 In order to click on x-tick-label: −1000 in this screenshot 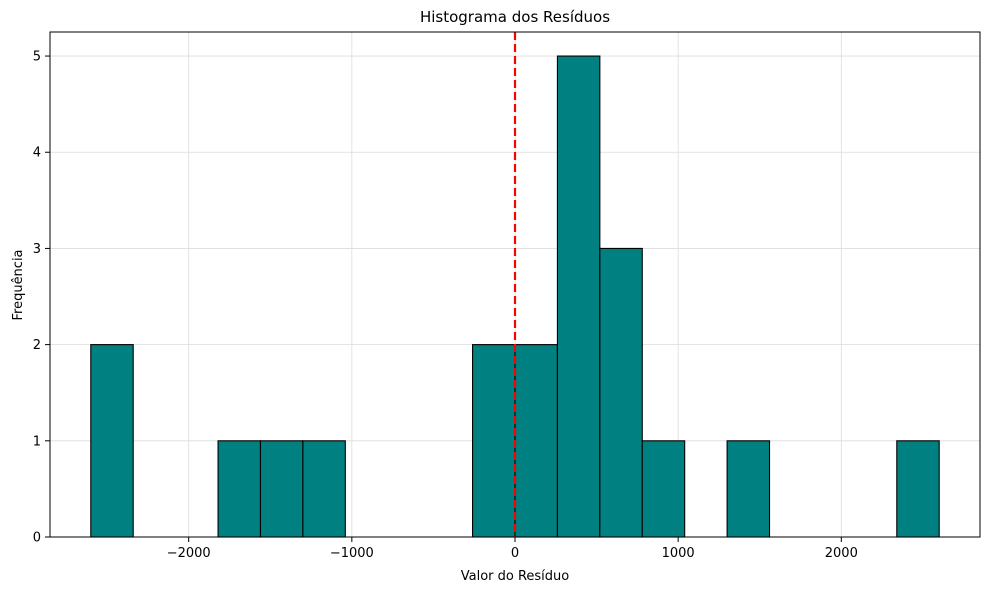, I will do `click(352, 553)`.